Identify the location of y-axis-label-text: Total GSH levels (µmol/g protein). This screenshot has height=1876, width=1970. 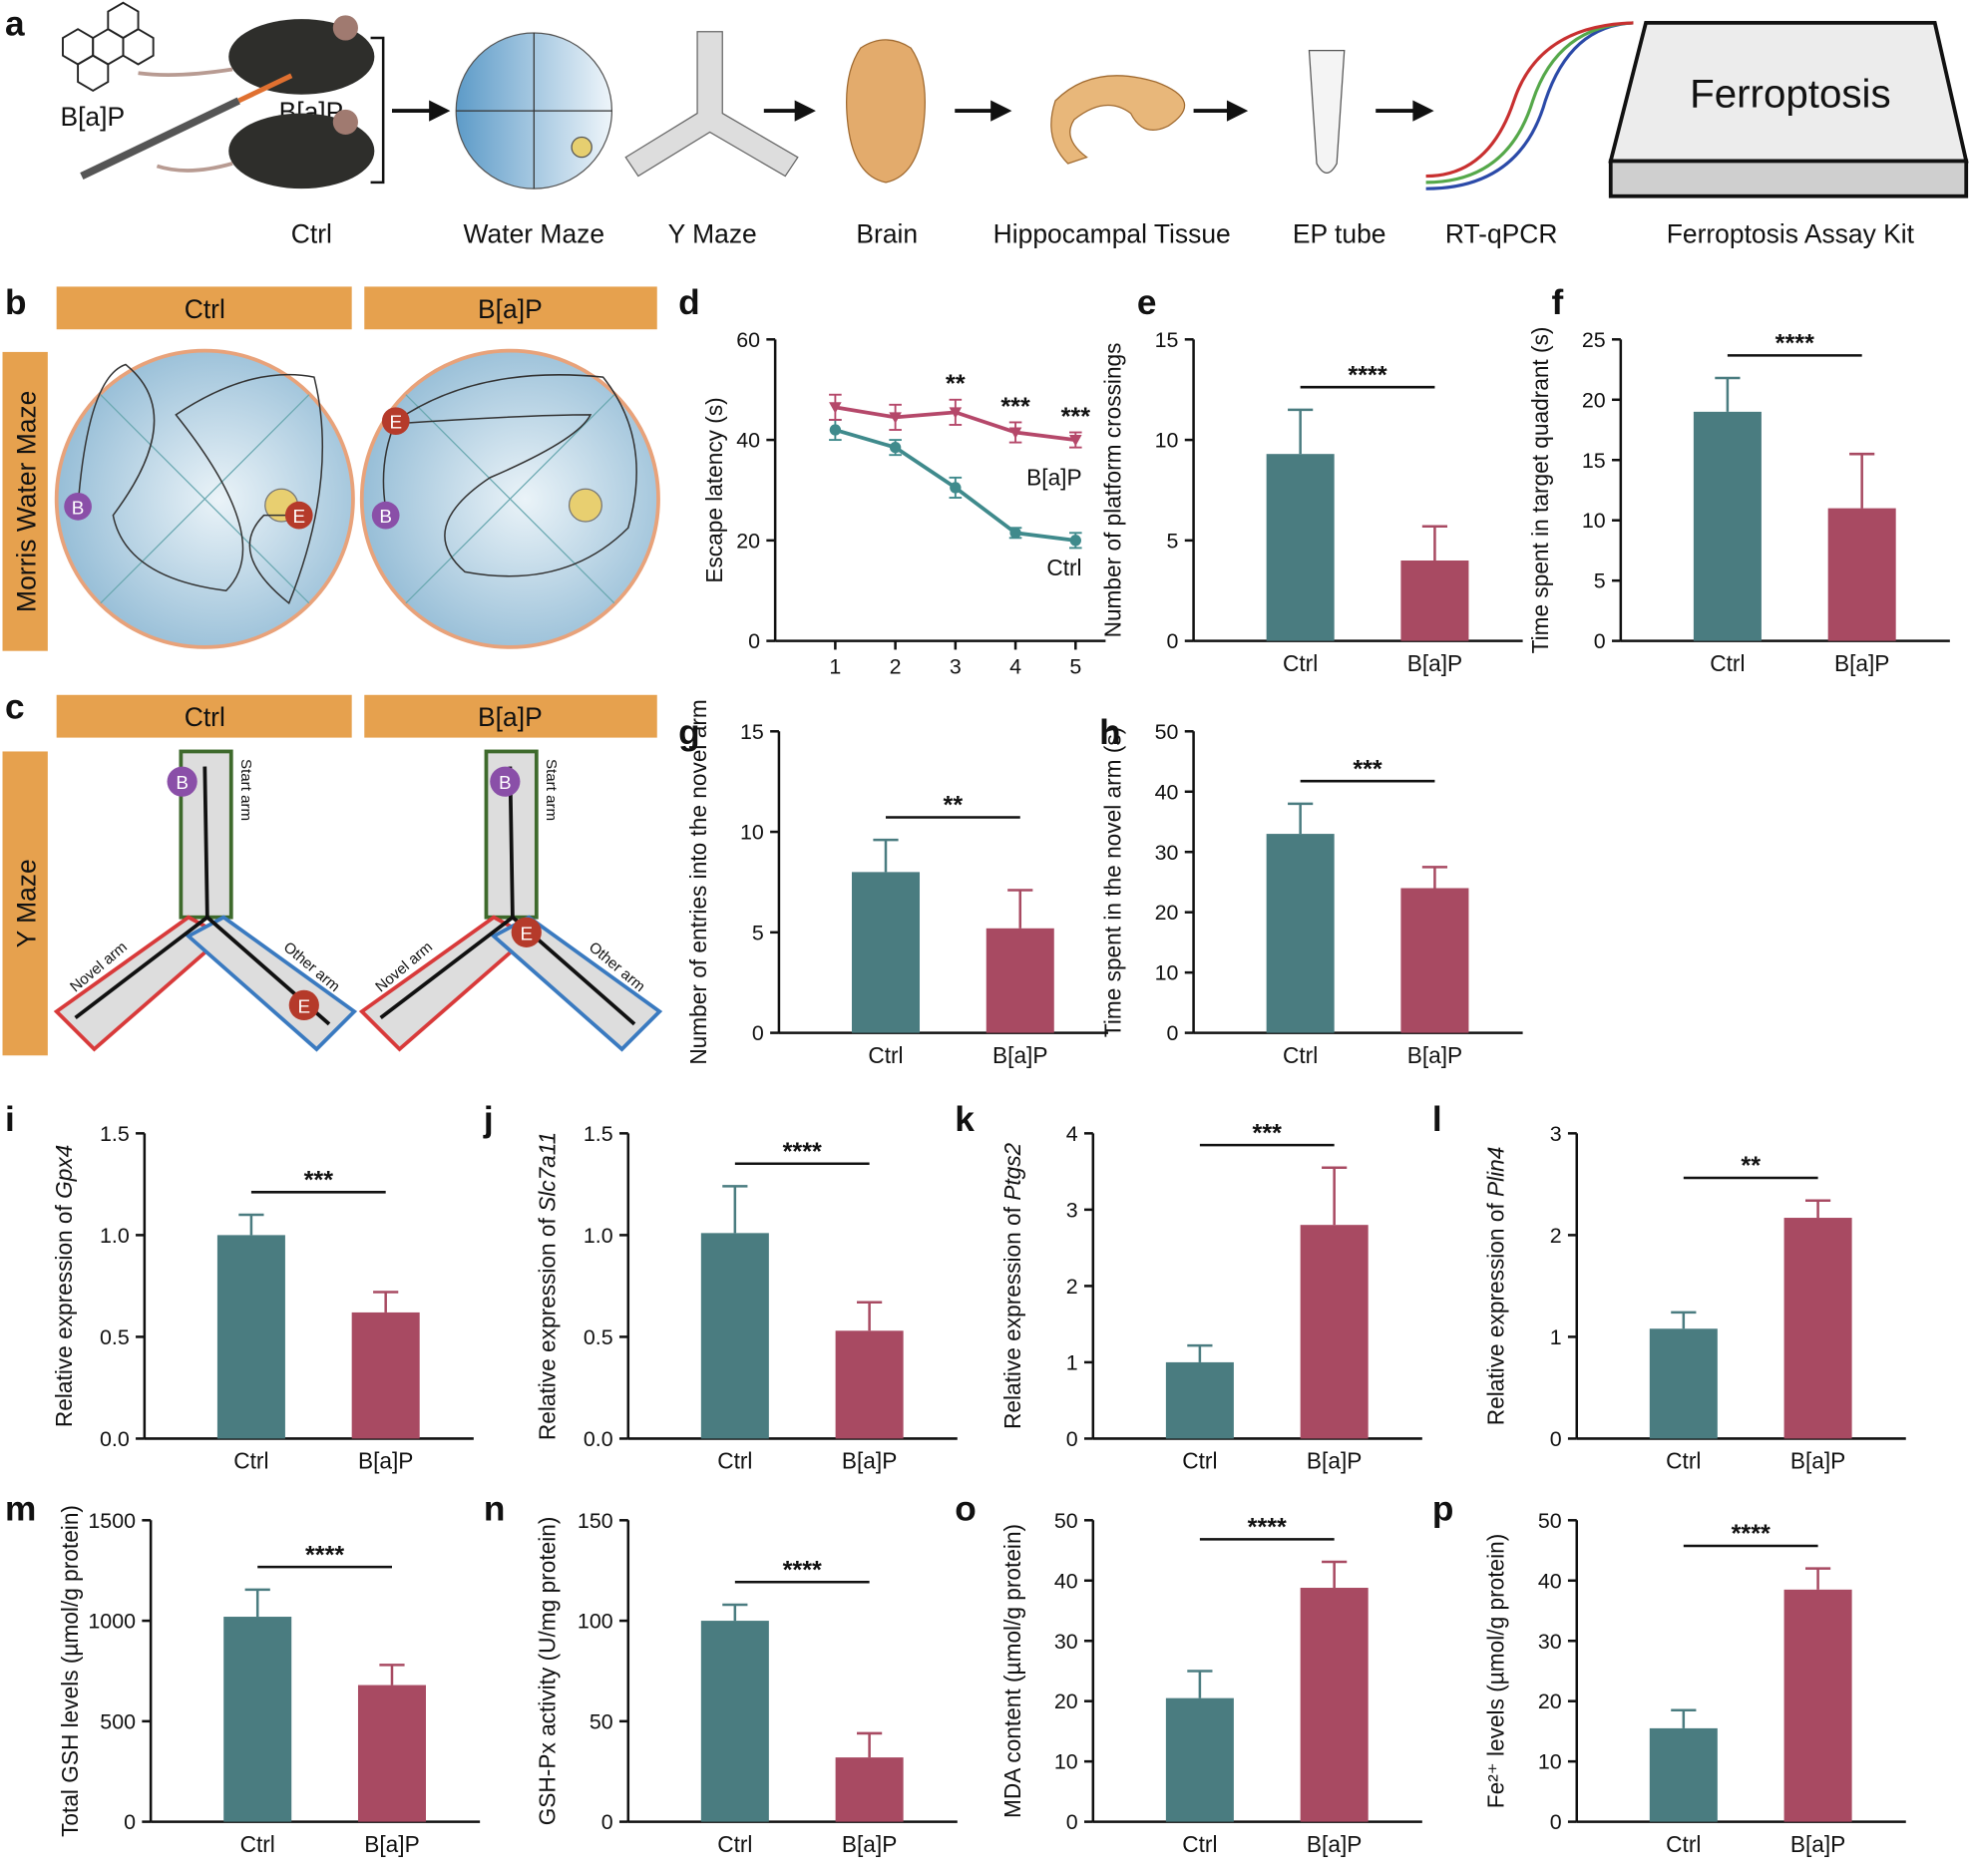
(70, 1671).